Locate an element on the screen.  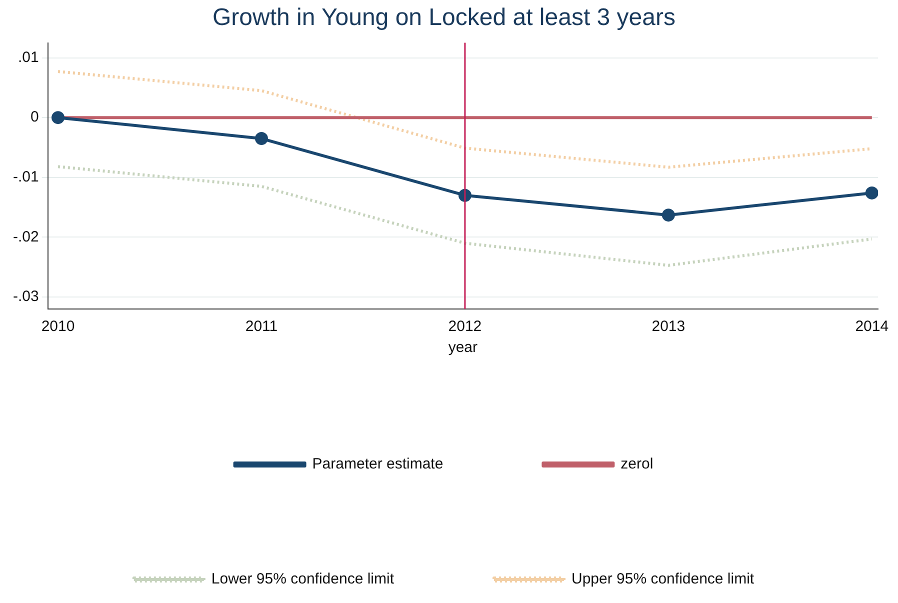
y-tick-label: 0 is located at coordinates (34, 117).